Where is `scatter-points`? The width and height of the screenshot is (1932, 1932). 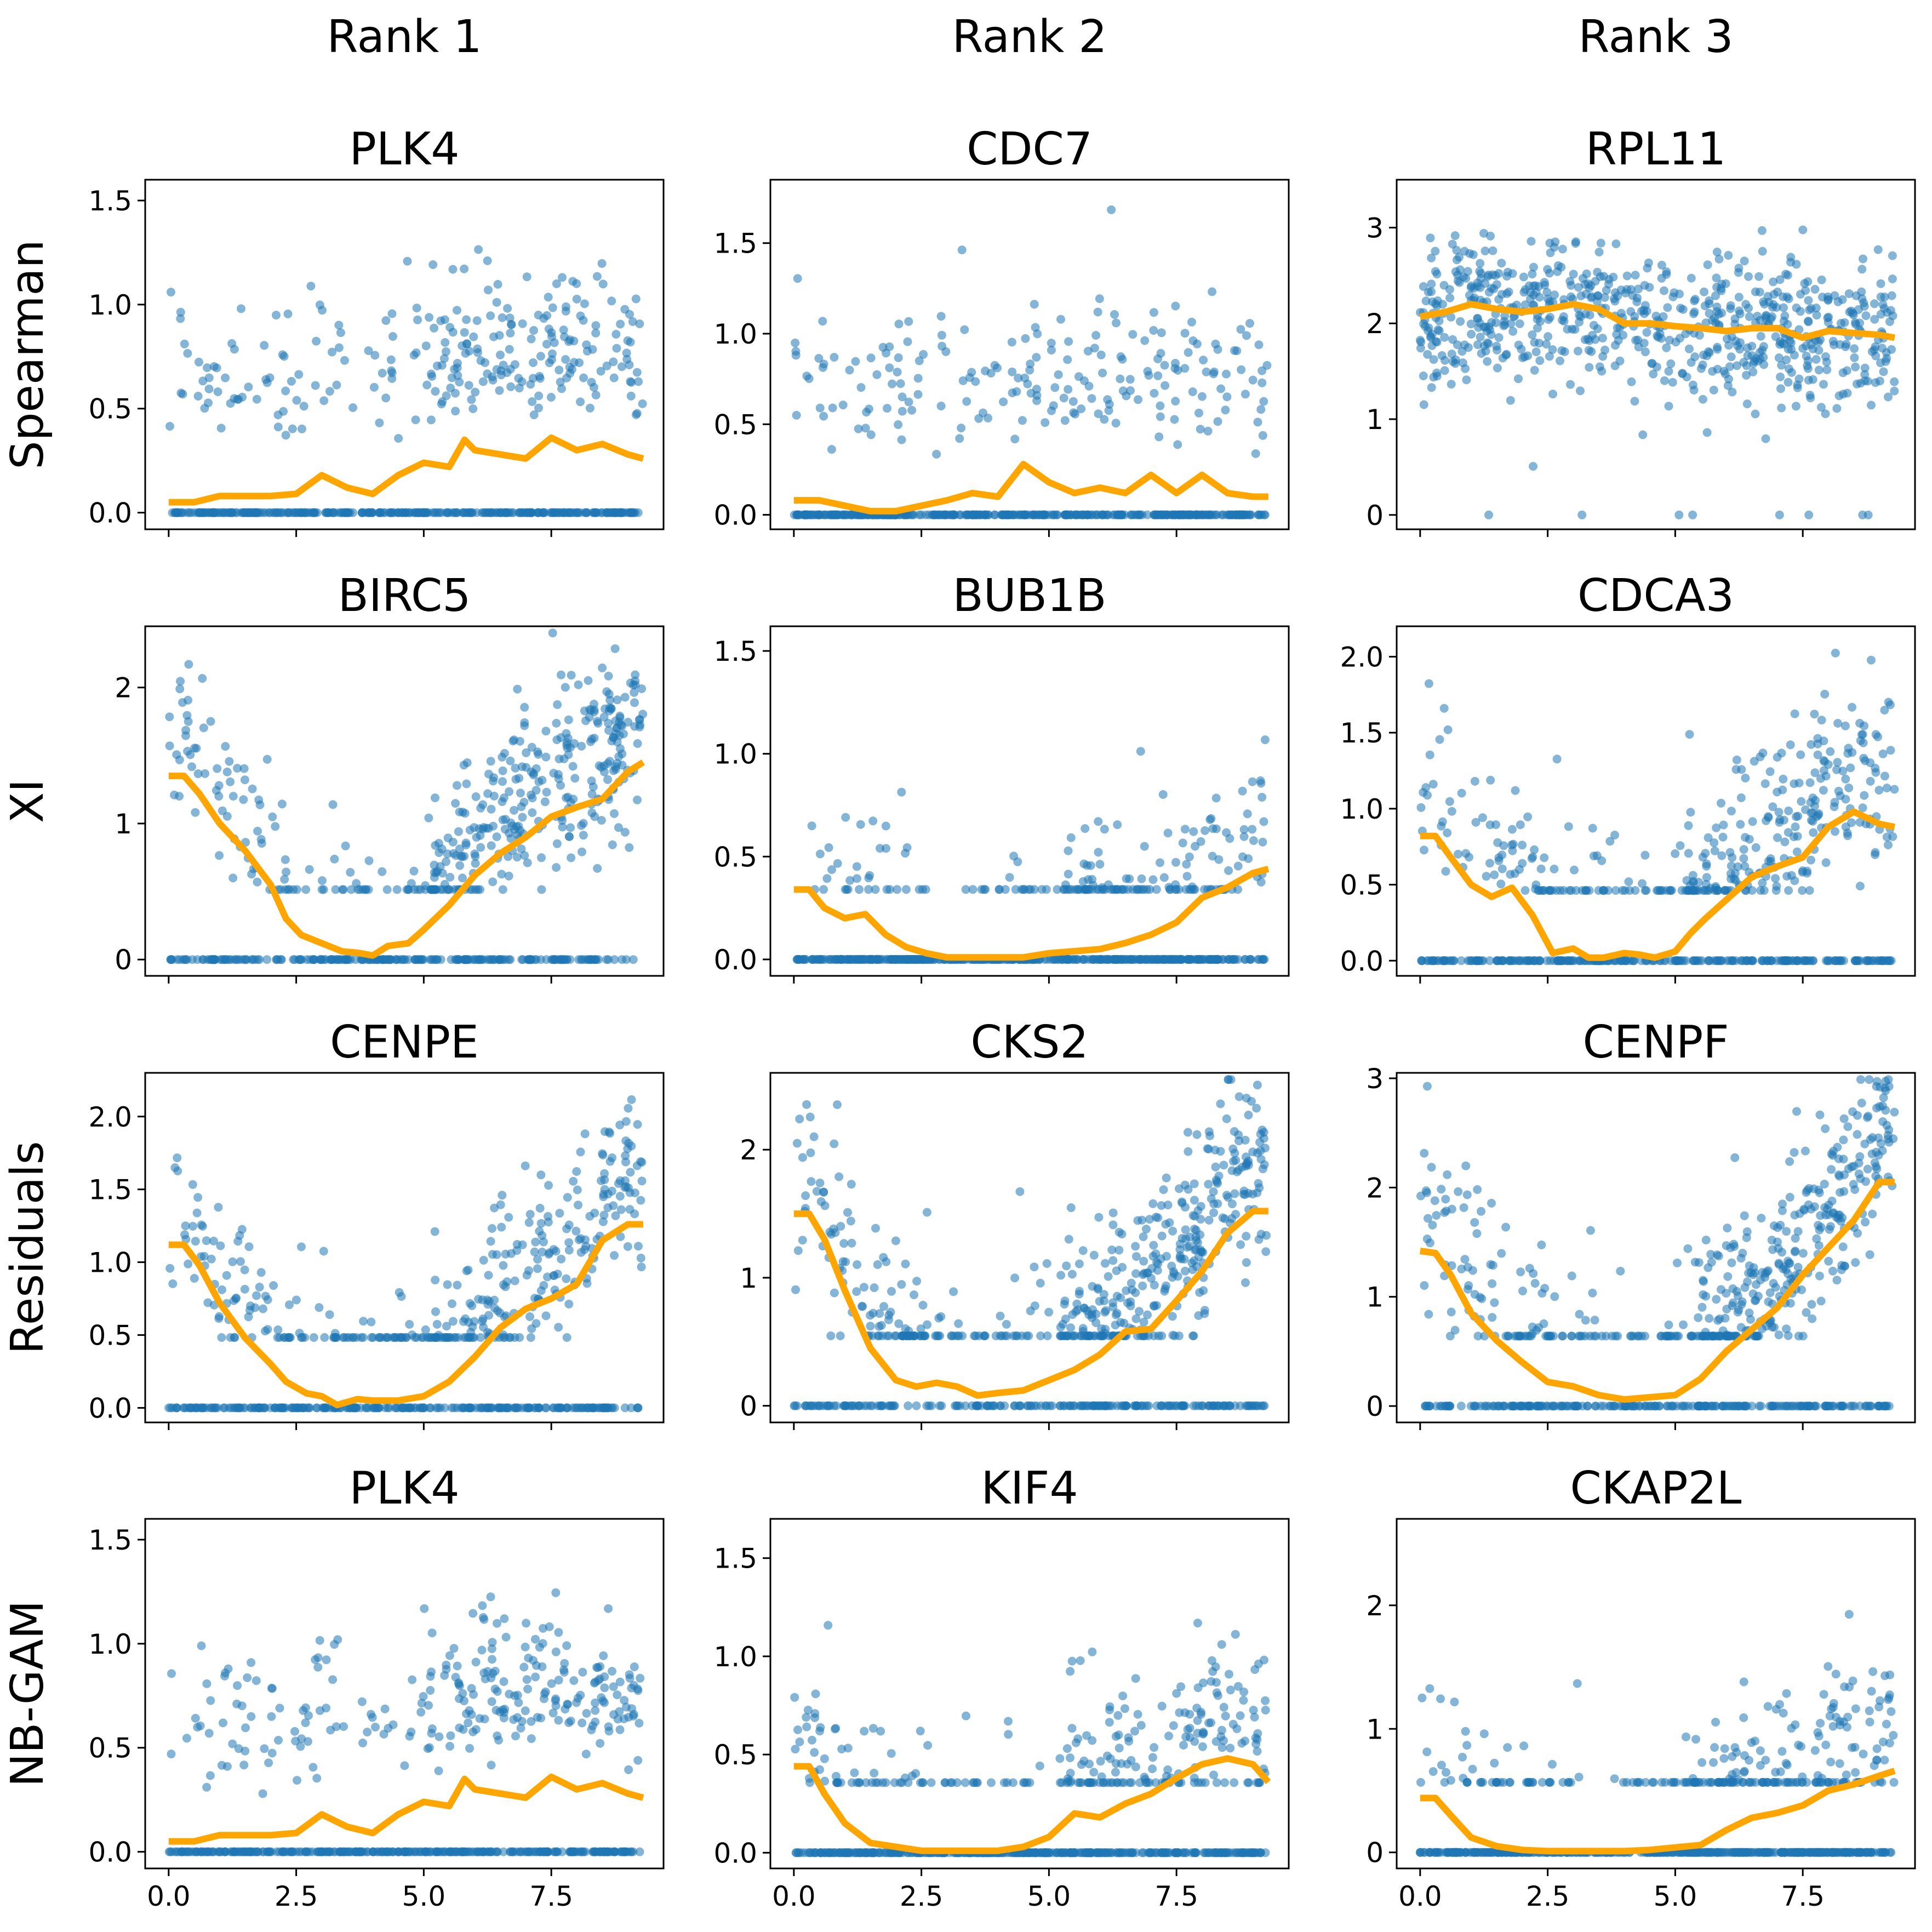 scatter-points is located at coordinates (406, 381).